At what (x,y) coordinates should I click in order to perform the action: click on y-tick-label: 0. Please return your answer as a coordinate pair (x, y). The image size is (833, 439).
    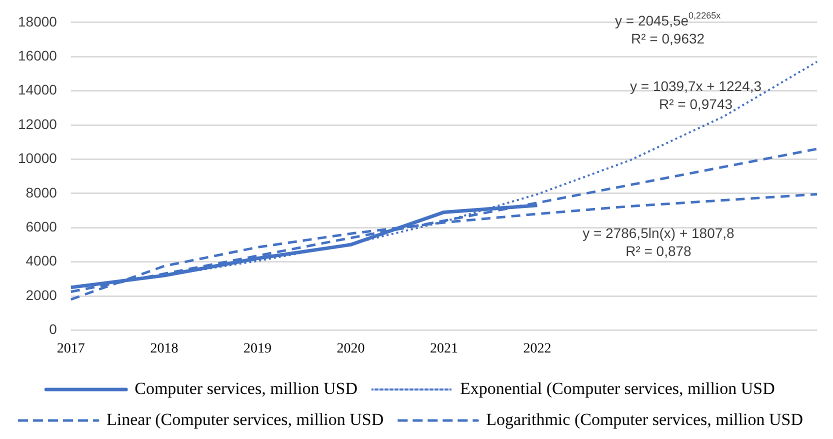
    Looking at the image, I should click on (53, 329).